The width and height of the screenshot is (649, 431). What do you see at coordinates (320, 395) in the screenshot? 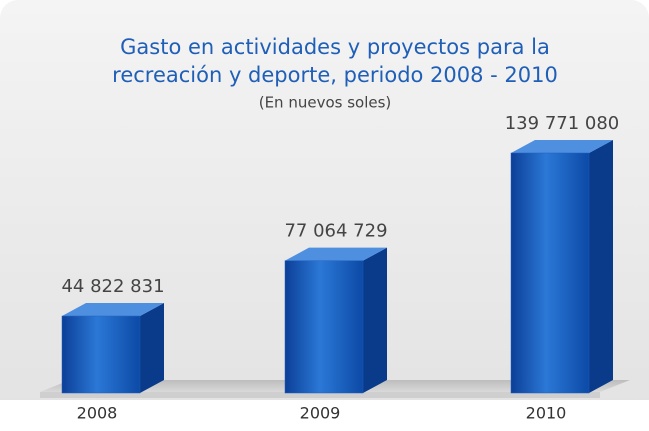
I see `floor-edge` at bounding box center [320, 395].